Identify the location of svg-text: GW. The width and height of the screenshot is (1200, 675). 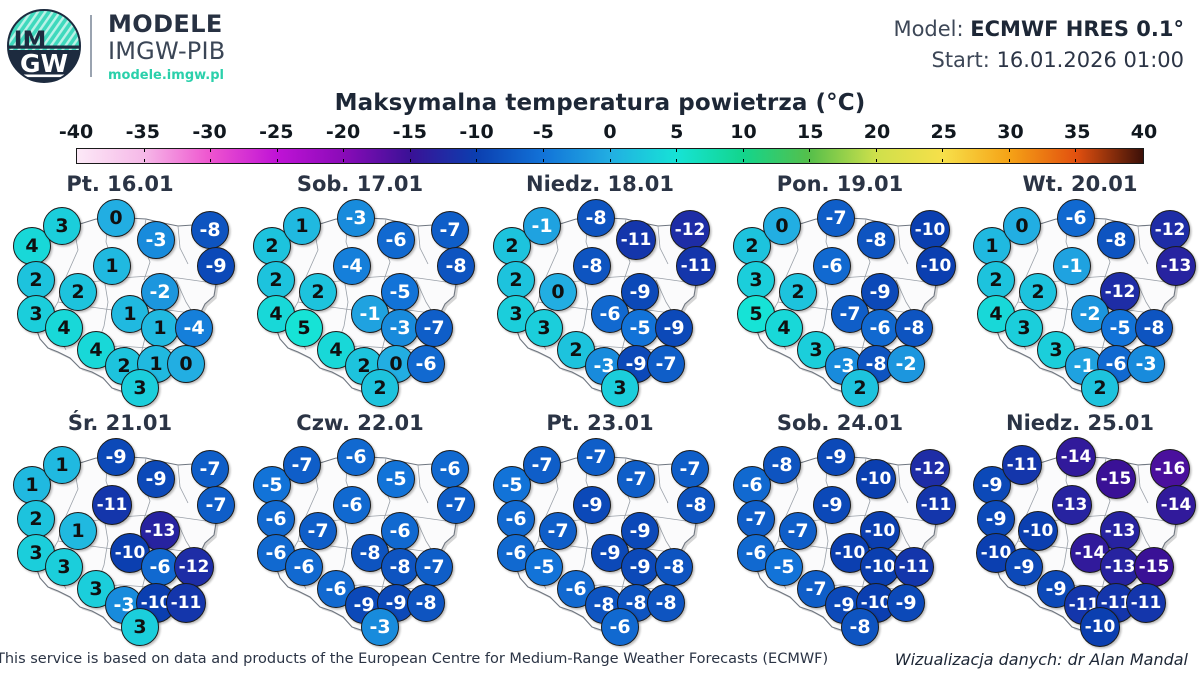
(44, 63).